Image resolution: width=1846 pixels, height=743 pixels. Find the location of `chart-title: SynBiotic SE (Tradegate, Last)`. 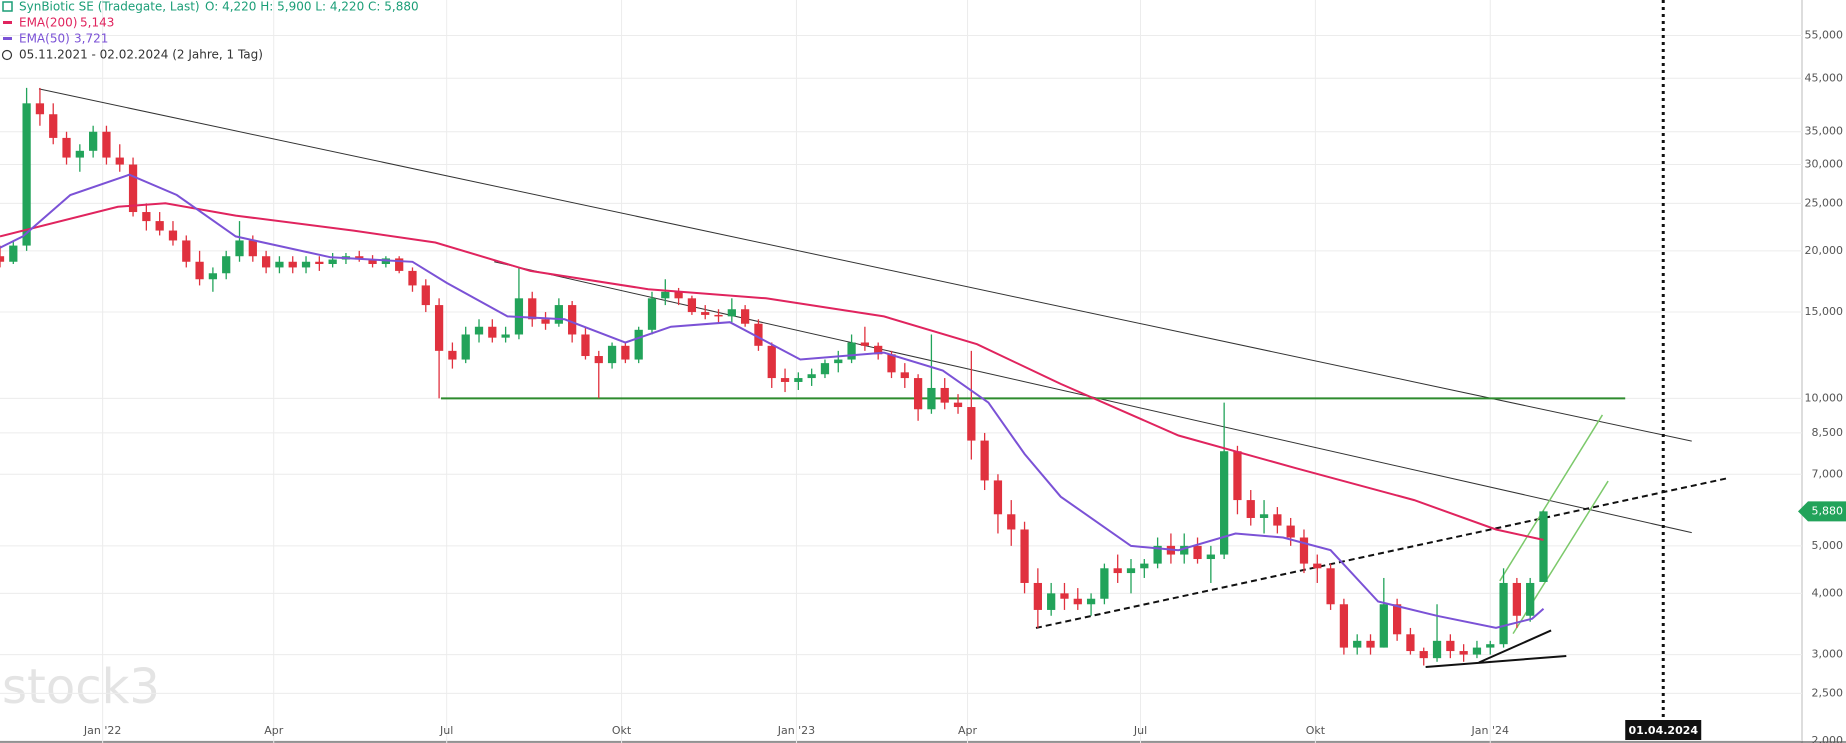

chart-title: SynBiotic SE (Tradegate, Last) is located at coordinates (109, 7).